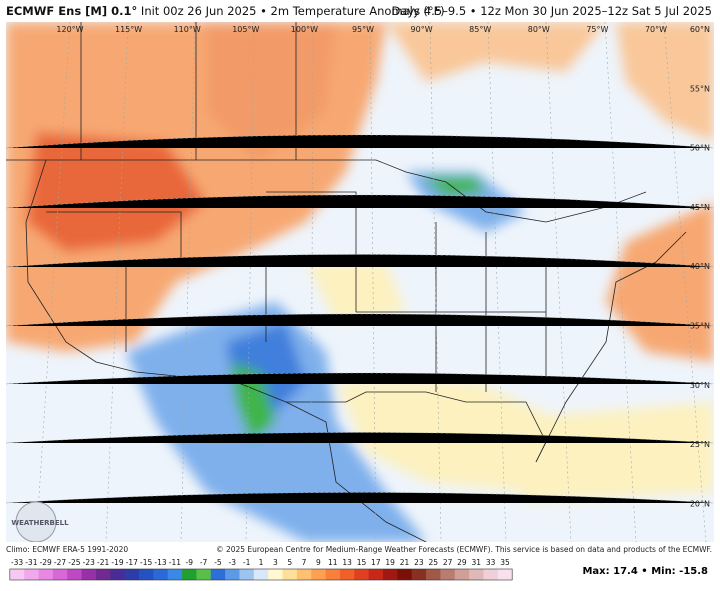 The height and width of the screenshot is (591, 720). Describe the element at coordinates (46, 562) in the screenshot. I see `colorbar-label: -29` at that location.